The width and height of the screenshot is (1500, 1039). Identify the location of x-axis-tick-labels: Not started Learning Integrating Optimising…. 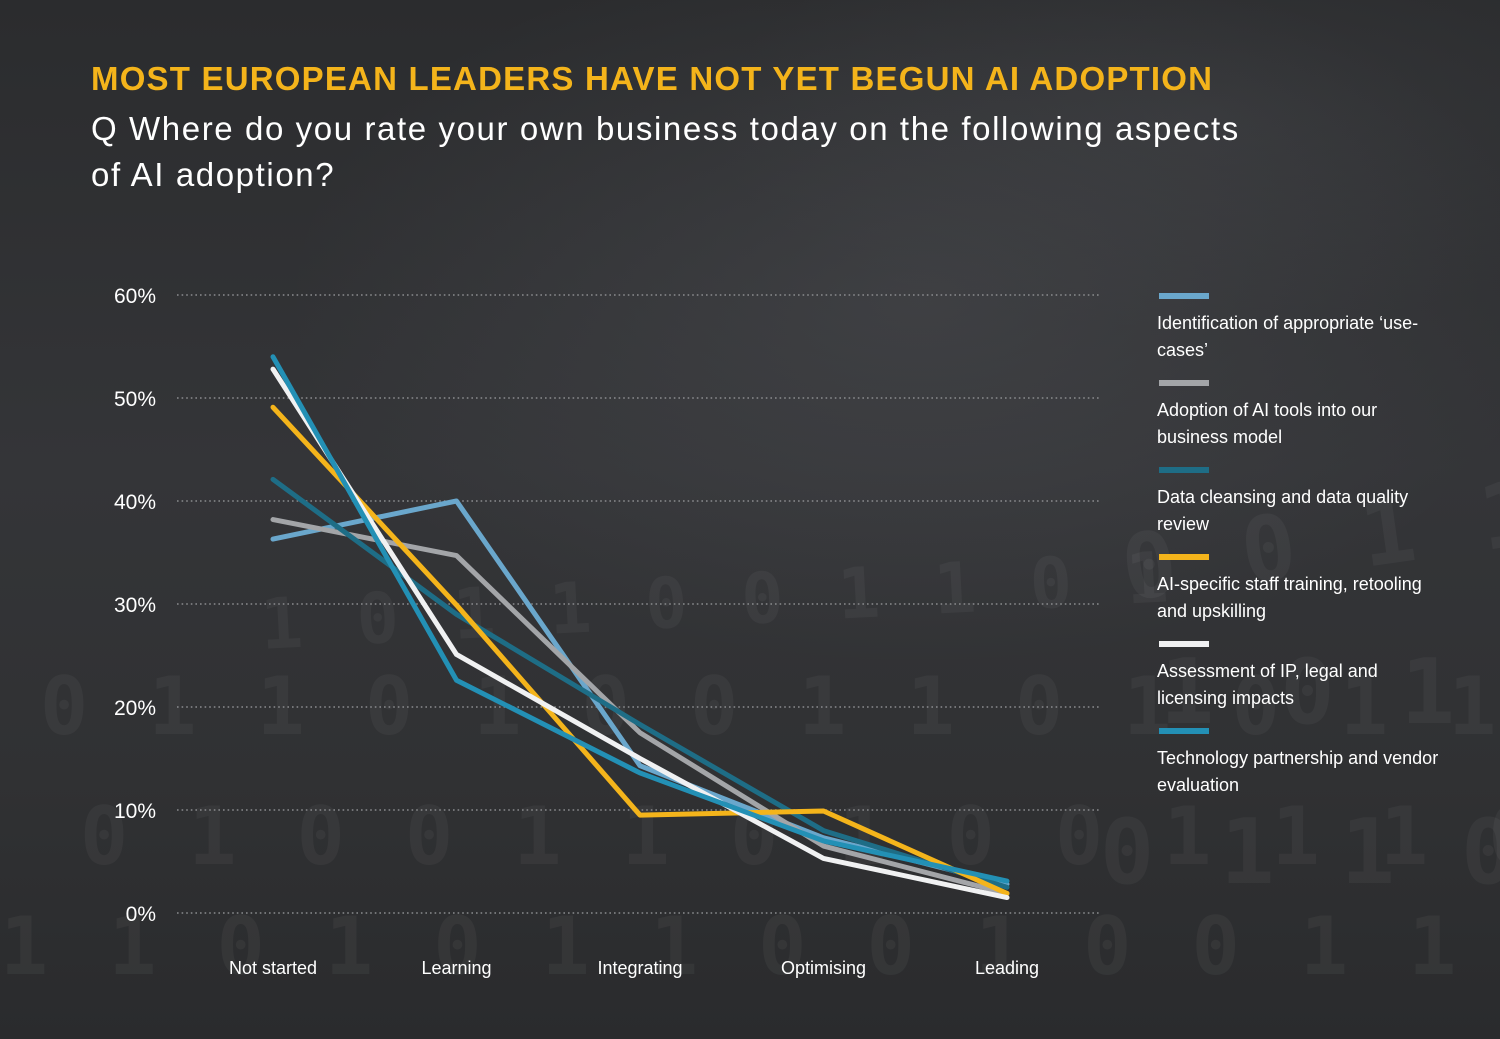
(634, 968).